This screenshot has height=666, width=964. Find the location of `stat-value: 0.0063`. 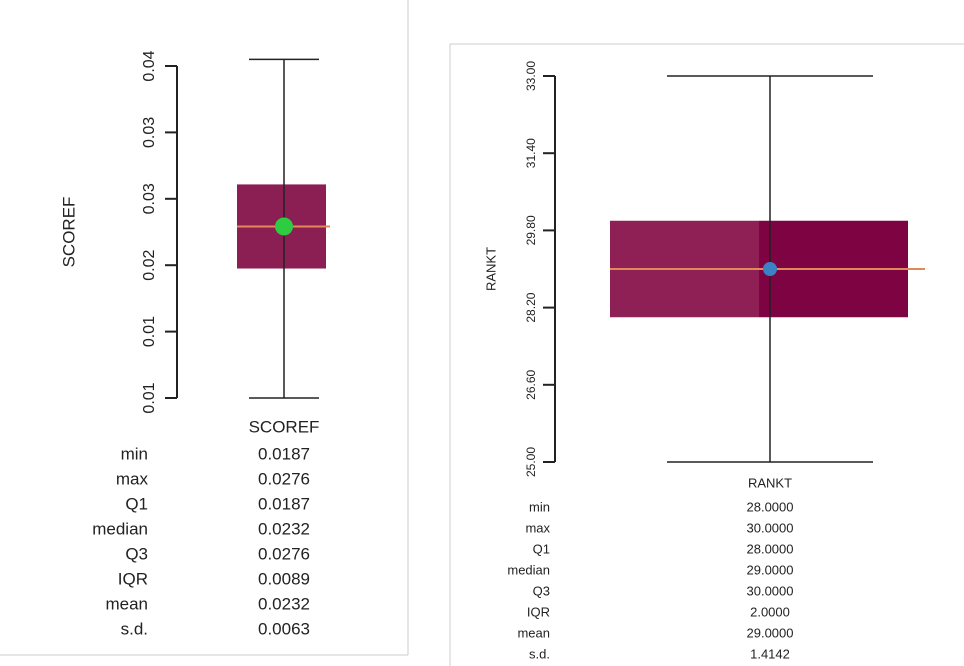

stat-value: 0.0063 is located at coordinates (284, 628).